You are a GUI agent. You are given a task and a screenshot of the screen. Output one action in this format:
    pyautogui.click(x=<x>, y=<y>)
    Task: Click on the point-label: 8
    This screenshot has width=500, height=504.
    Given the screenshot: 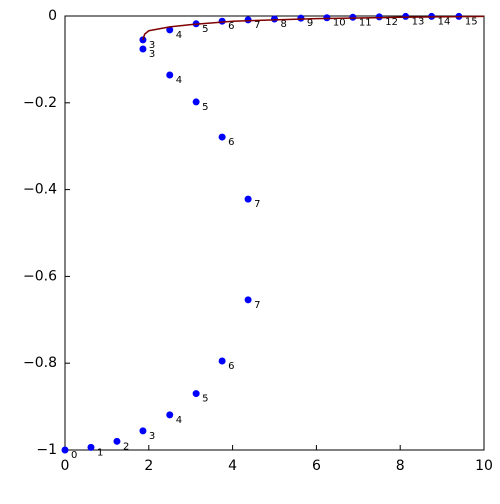 What is the action you would take?
    pyautogui.click(x=284, y=24)
    